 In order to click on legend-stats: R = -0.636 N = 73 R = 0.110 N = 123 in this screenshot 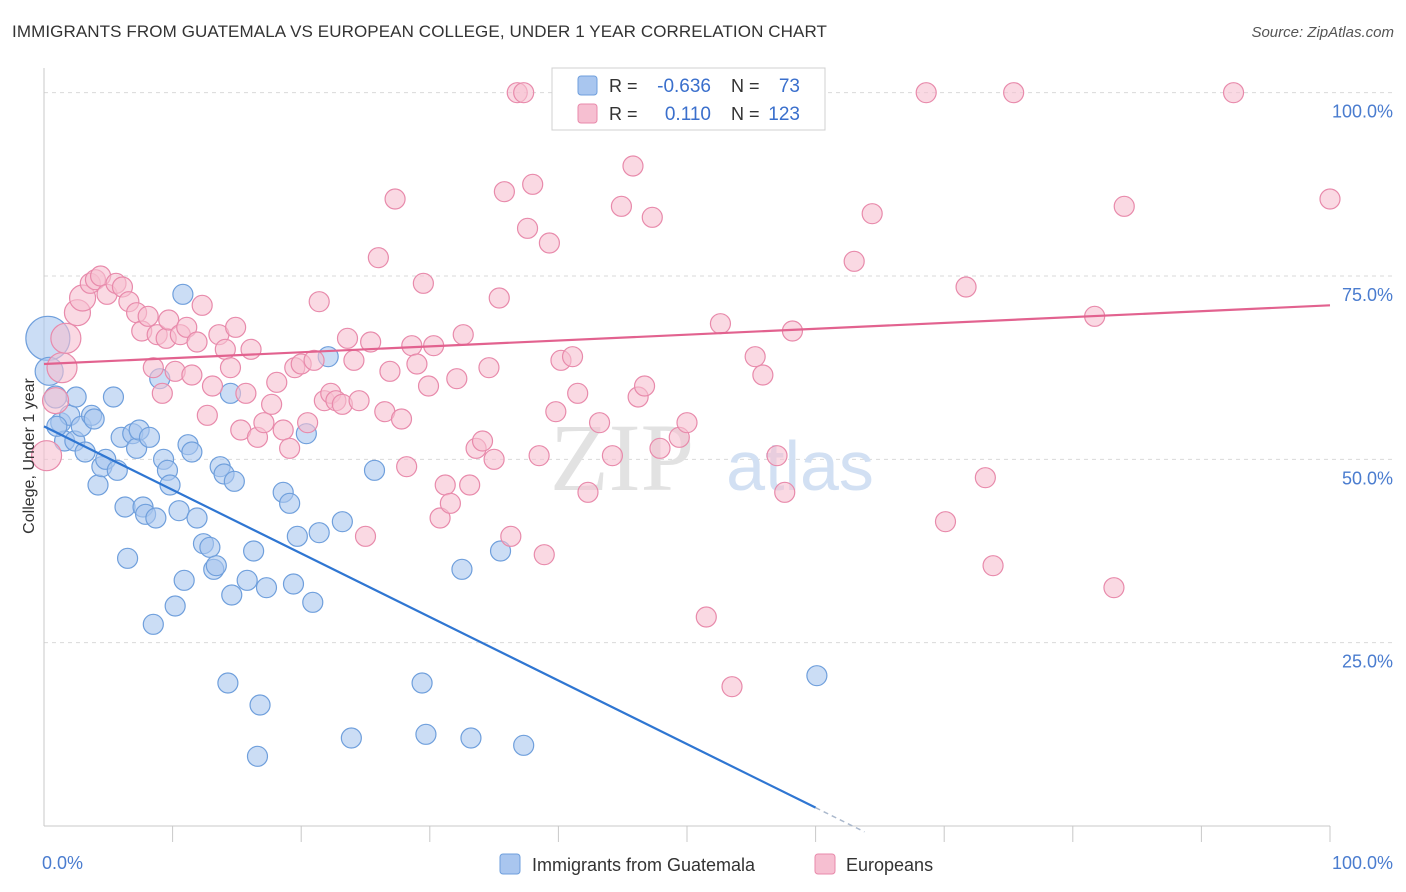, I will do `click(688, 99)`.